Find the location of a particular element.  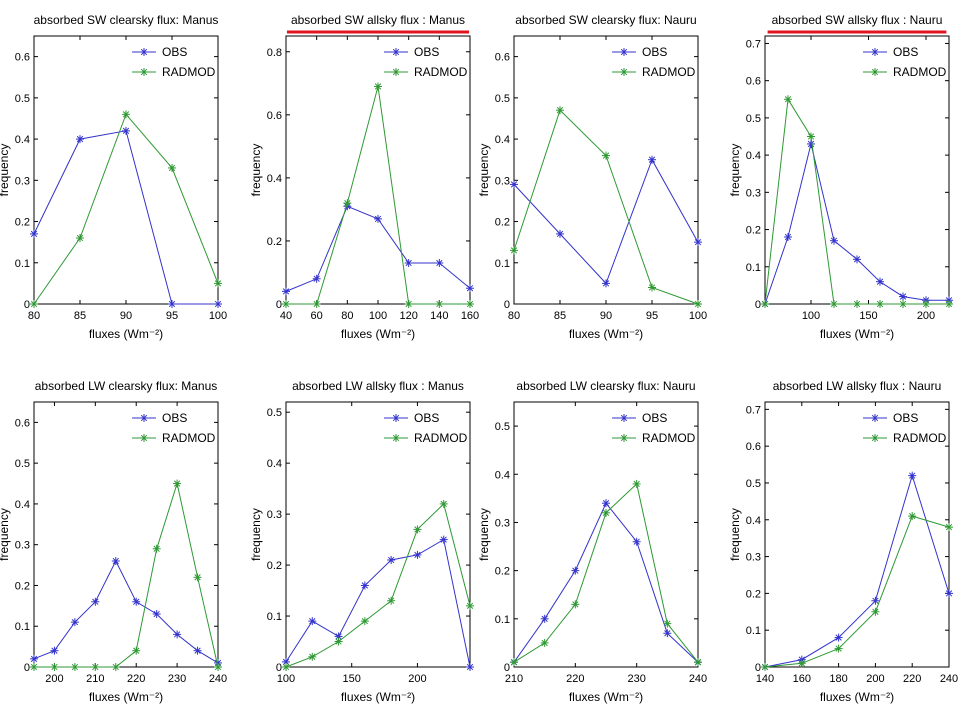

x-tick-label: 80 is located at coordinates (34, 316).